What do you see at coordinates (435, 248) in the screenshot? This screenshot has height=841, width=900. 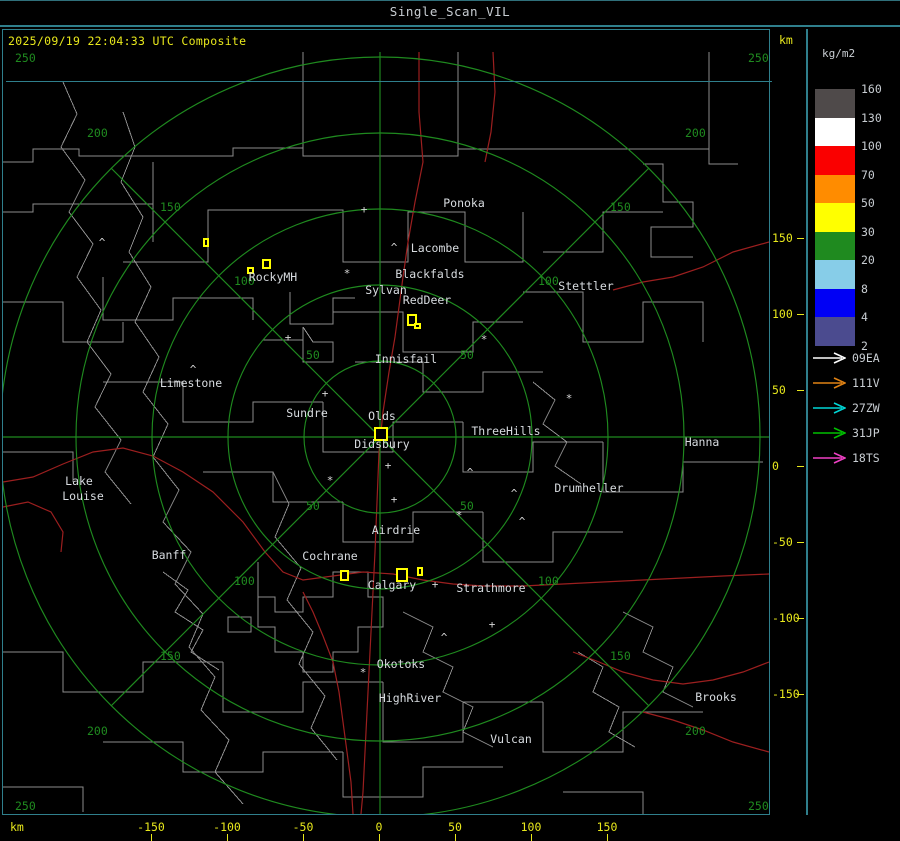 I see `city-label: Lacombe` at bounding box center [435, 248].